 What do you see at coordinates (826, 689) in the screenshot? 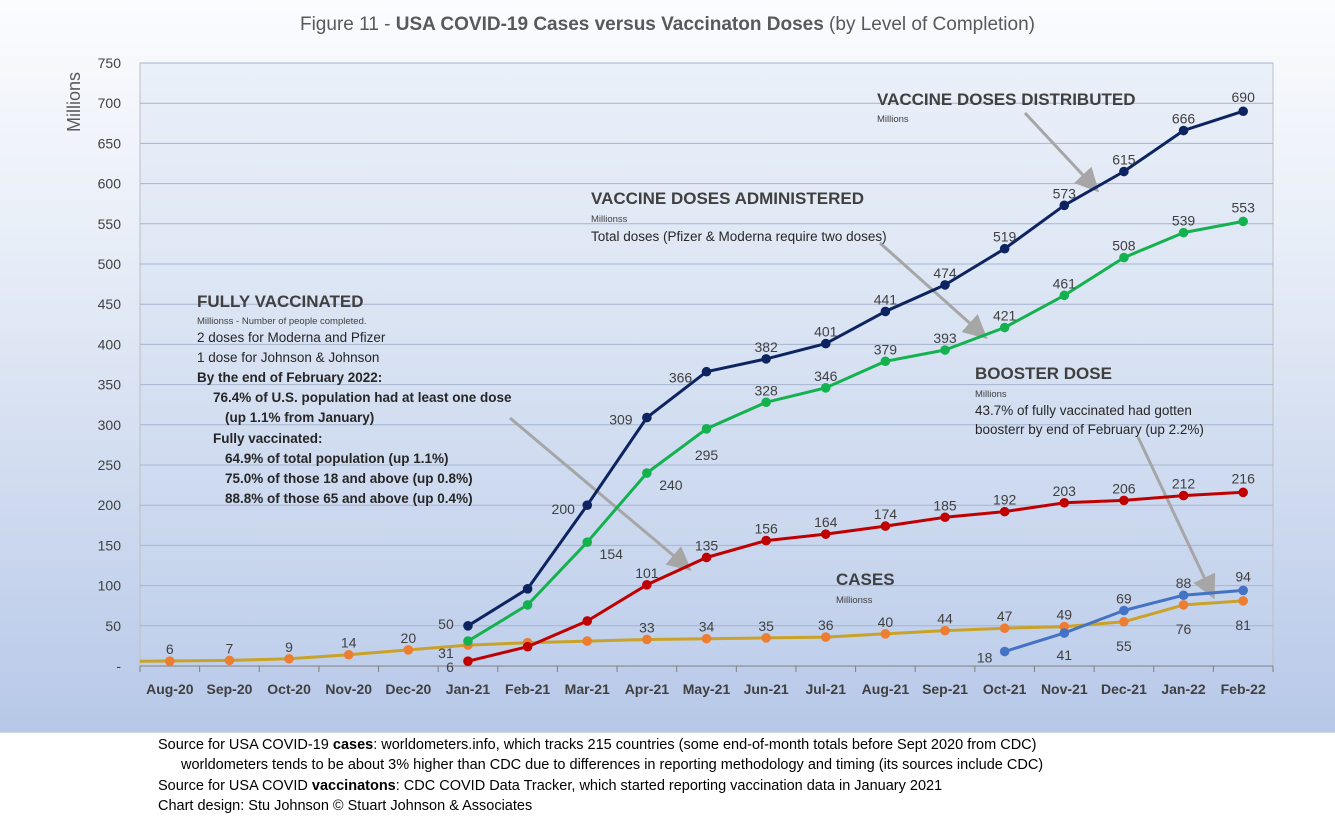
I see `x-tick-label: Jul-21` at bounding box center [826, 689].